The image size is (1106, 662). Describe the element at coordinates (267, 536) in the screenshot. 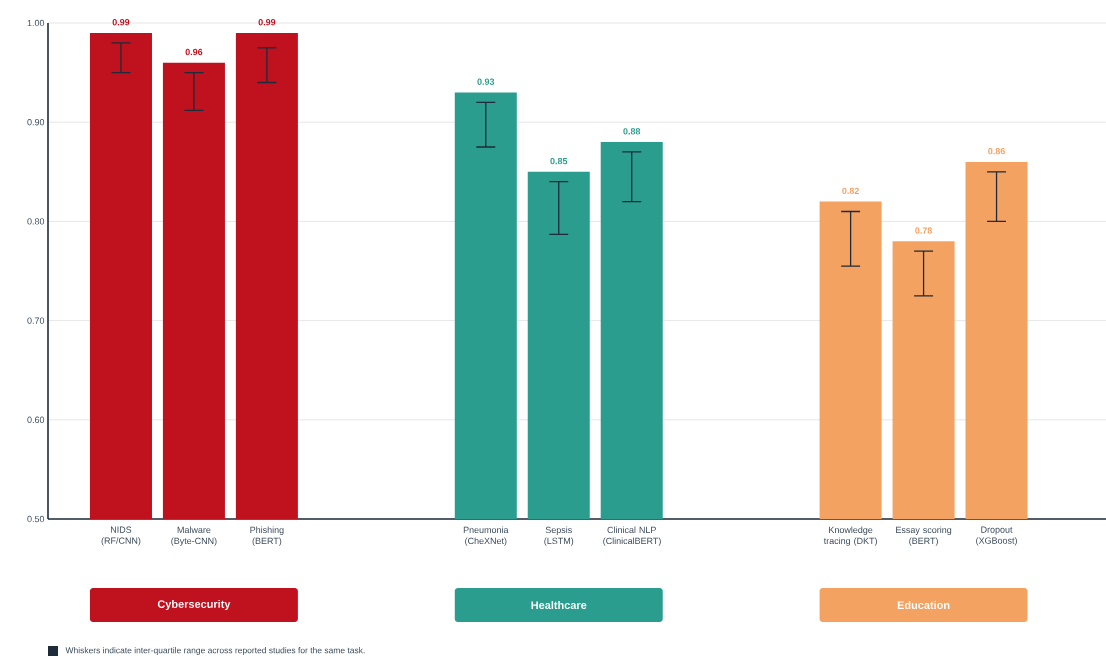

I see `x-tick-label: Phishing (BERT)` at that location.